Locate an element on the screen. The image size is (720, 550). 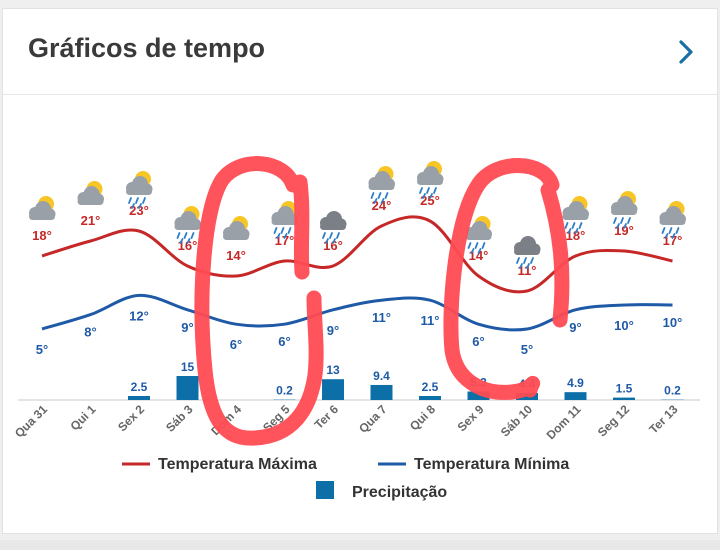
min-temp-line is located at coordinates (357, 312).